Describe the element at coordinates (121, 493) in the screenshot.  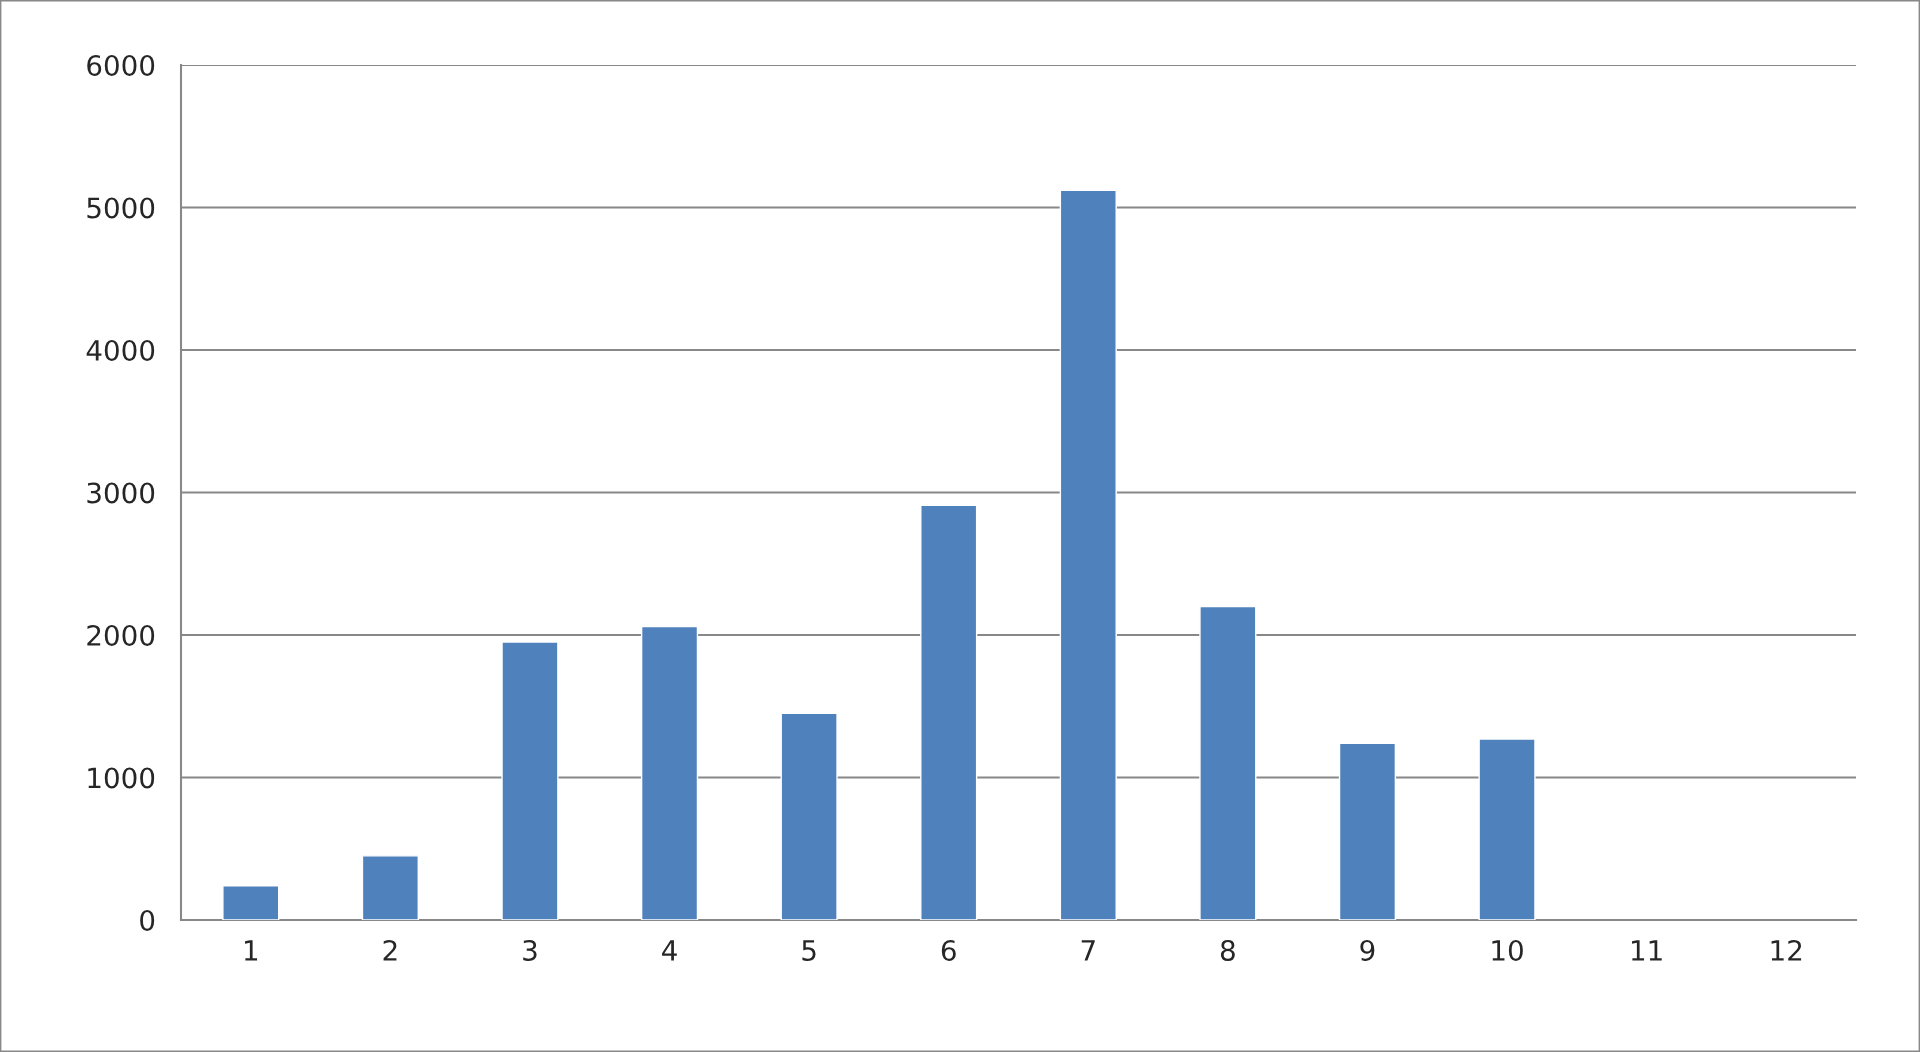
I see `y-tick-label: 3000` at that location.